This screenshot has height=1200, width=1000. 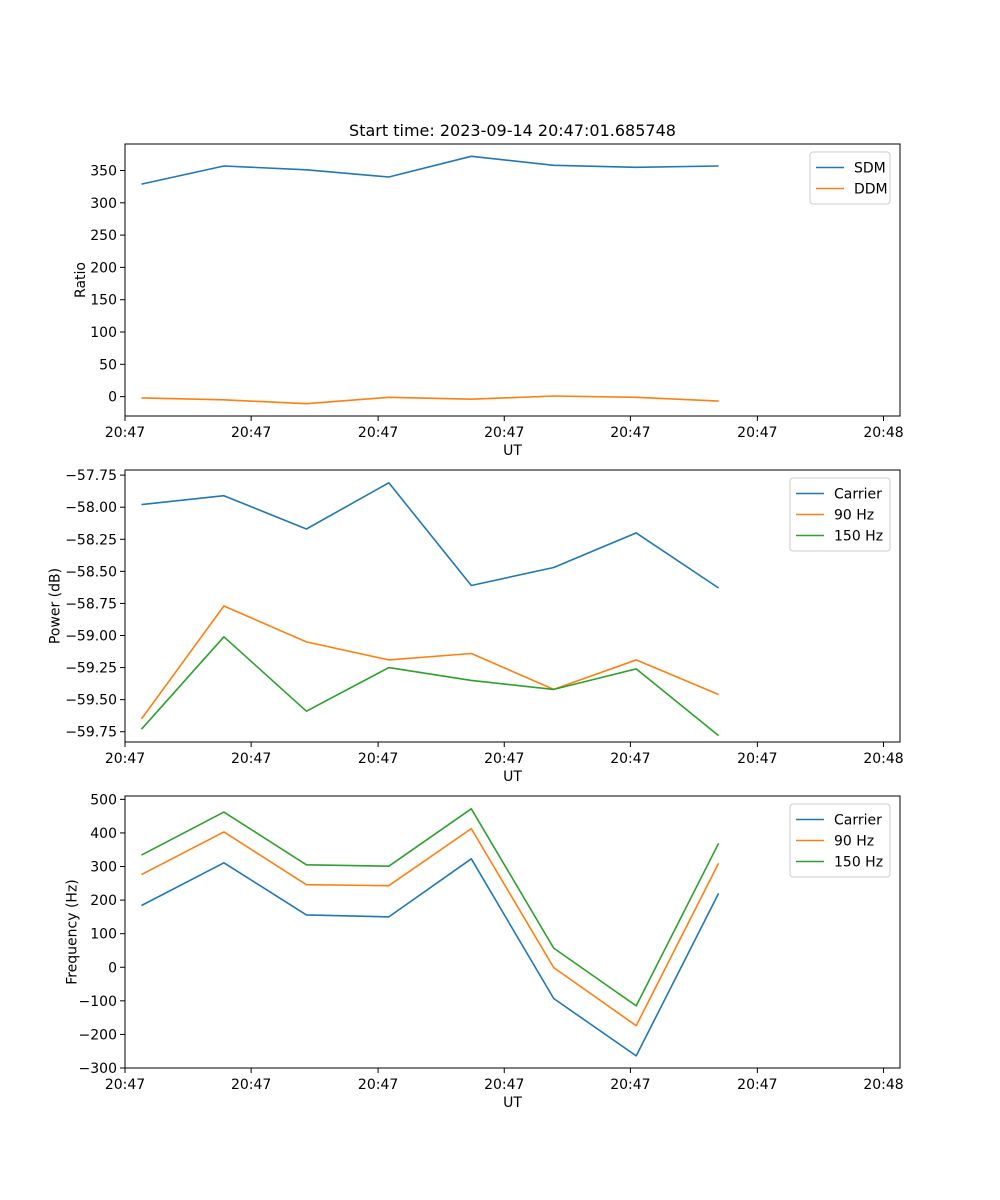 I want to click on y-tick-label: −59.25, so click(x=91, y=669).